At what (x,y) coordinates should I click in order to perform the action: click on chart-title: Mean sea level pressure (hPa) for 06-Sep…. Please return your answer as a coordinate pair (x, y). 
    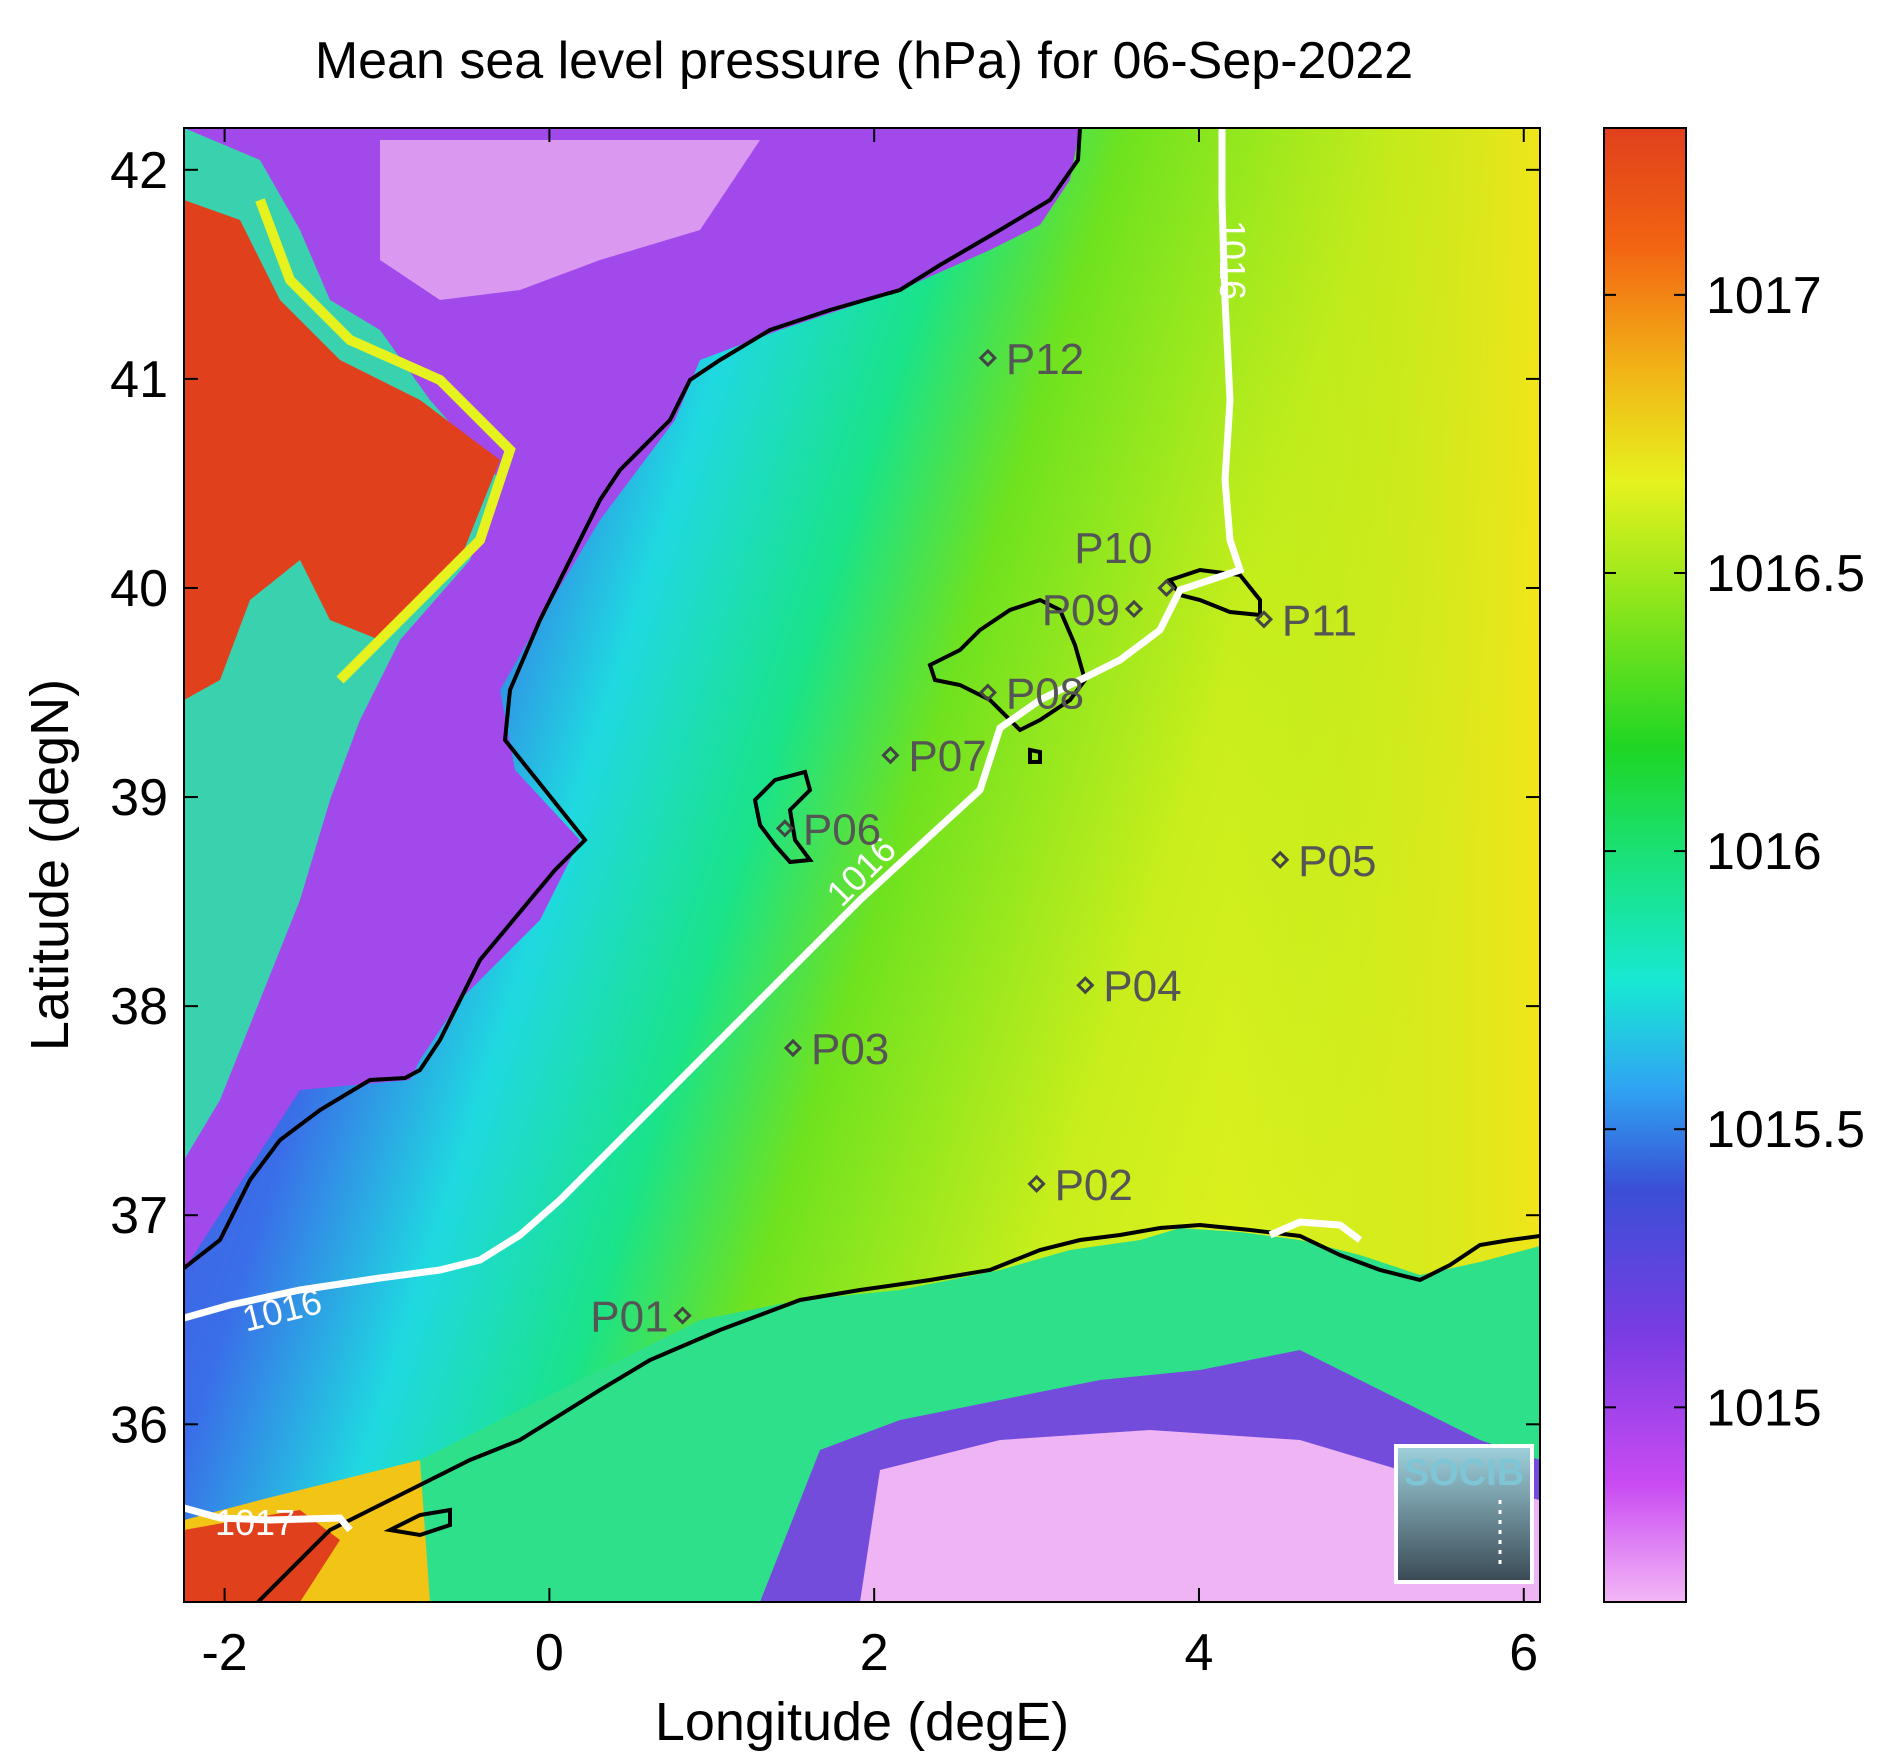
    Looking at the image, I should click on (864, 61).